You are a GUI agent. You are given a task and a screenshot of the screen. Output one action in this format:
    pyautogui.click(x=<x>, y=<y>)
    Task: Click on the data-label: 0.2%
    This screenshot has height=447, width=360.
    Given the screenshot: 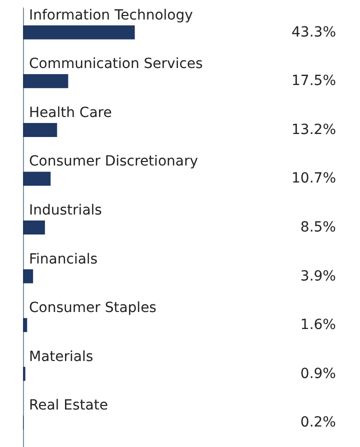 What is the action you would take?
    pyautogui.click(x=318, y=422)
    